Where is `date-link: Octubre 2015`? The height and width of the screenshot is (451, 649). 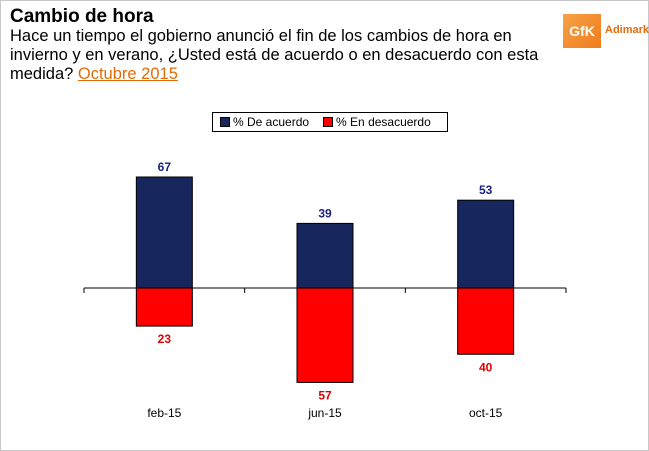 date-link: Octubre 2015 is located at coordinates (127, 74).